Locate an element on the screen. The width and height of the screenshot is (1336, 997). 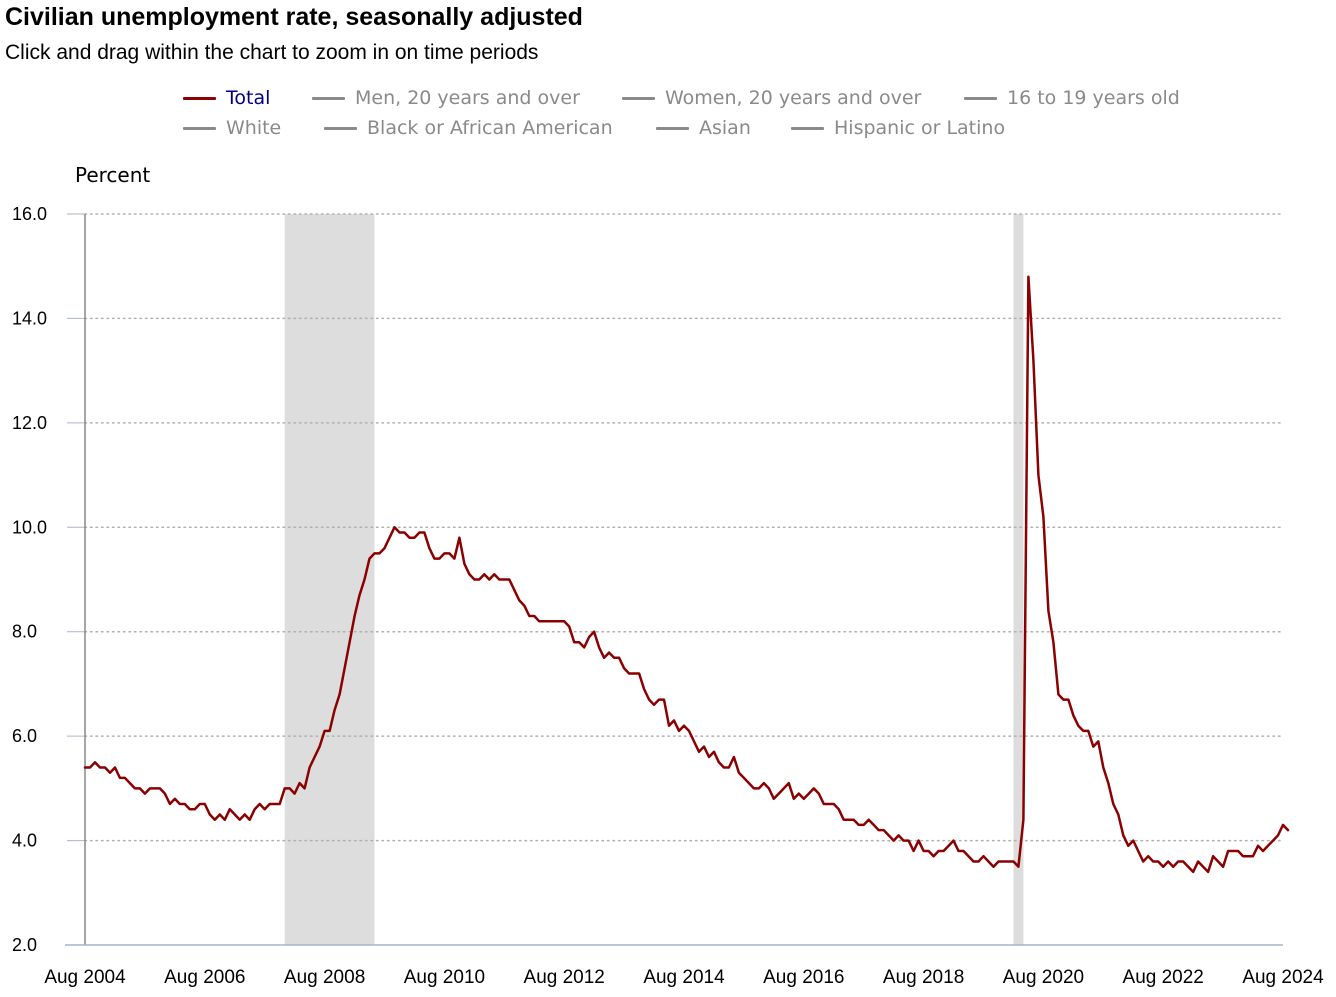
x-tick-label: Aug 2018 is located at coordinates (923, 977).